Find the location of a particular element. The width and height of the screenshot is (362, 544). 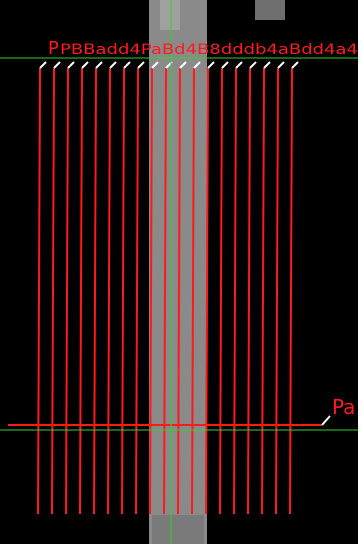

vertical-path-labels: PBBadd4PaBd4B8dddb4aBdd4a4 is located at coordinates (209, 50).